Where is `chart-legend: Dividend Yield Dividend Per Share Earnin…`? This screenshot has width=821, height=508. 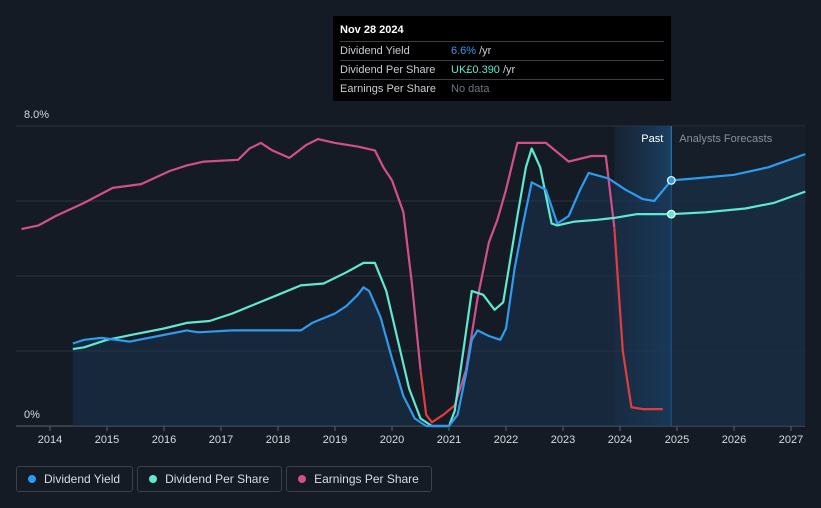
chart-legend: Dividend Yield Dividend Per Share Earnin… is located at coordinates (224, 479).